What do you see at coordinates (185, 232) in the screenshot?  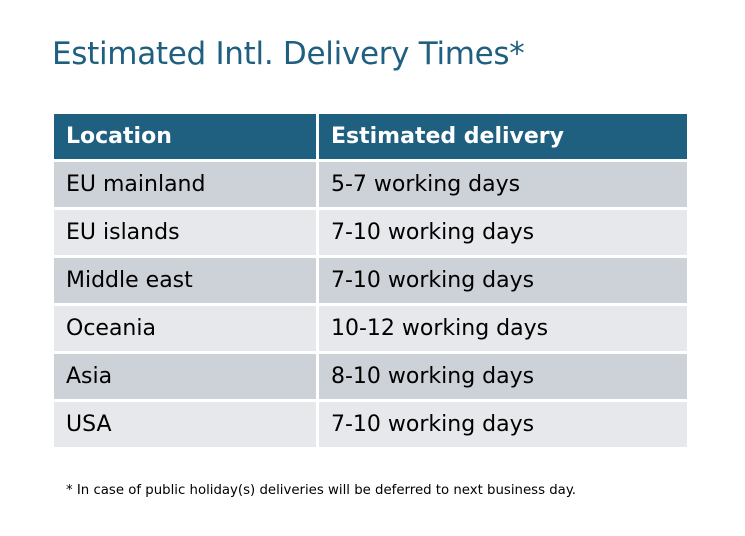 I see `location-cell: EU islands` at bounding box center [185, 232].